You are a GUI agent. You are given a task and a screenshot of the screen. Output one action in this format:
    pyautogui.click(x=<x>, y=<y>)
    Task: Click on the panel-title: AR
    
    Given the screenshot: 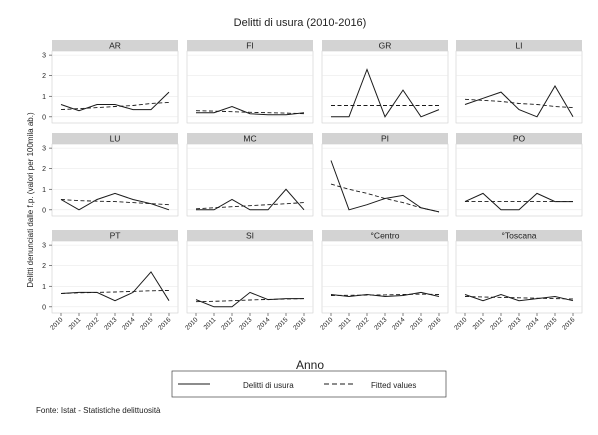 What is the action you would take?
    pyautogui.click(x=115, y=46)
    